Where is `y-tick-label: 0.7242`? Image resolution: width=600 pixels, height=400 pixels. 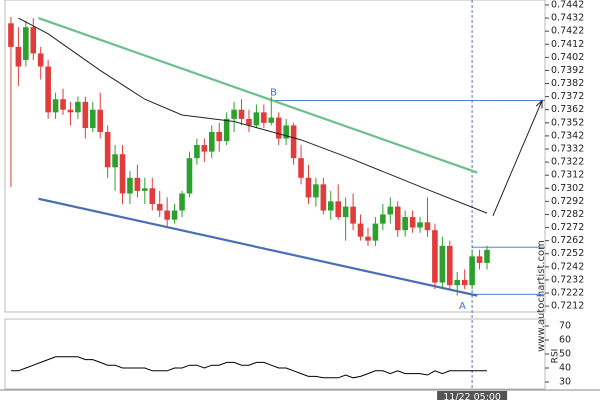 y-tick-label: 0.7242 is located at coordinates (567, 266).